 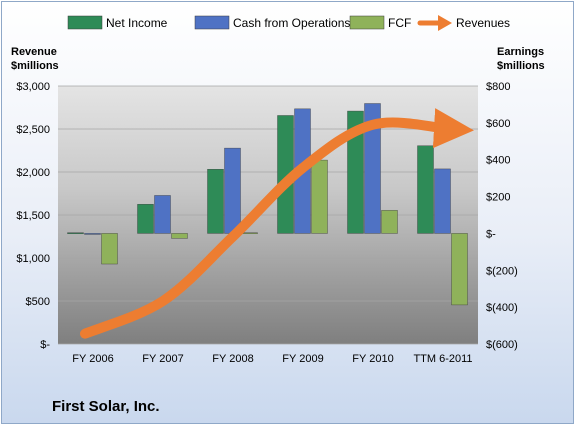 I want to click on right-axis-ticks: $(600) $(400) $(200) $- $200 $400 $600 $800, so click(x=502, y=216).